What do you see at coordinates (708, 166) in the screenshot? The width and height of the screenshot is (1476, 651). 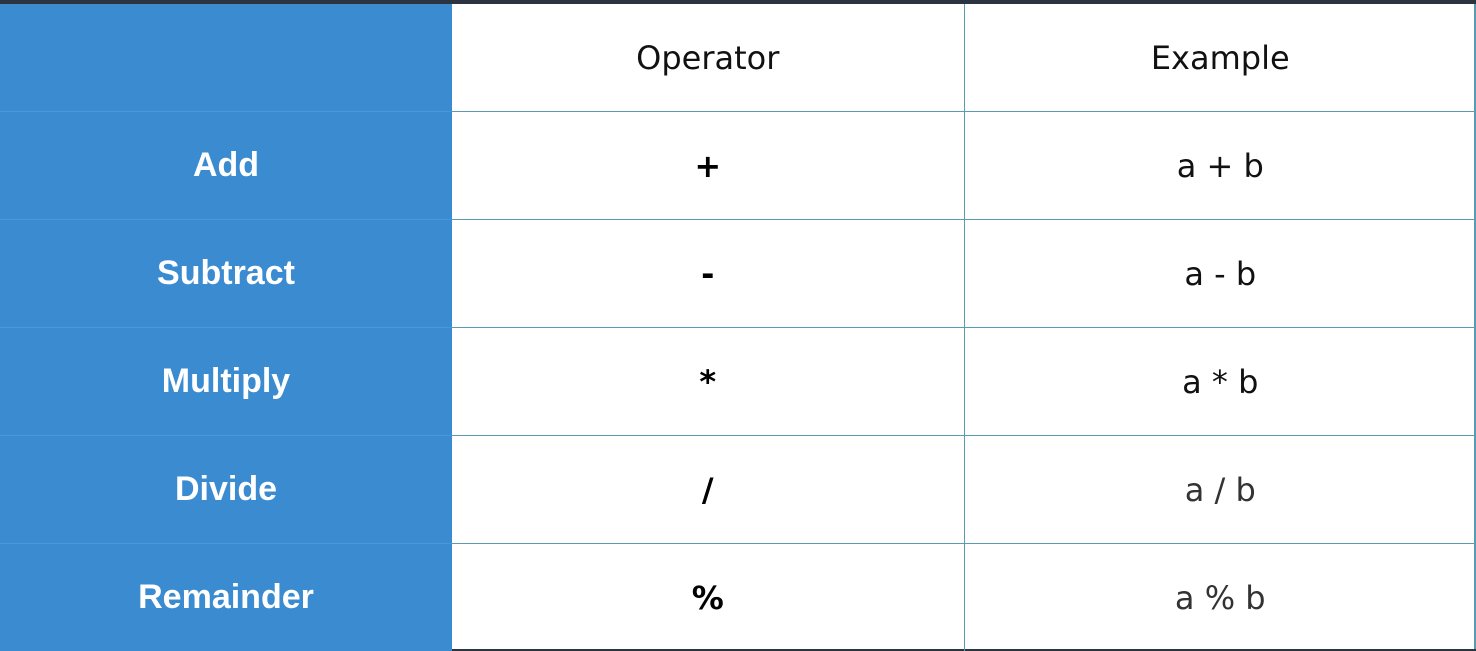 I see `row-operator: +` at bounding box center [708, 166].